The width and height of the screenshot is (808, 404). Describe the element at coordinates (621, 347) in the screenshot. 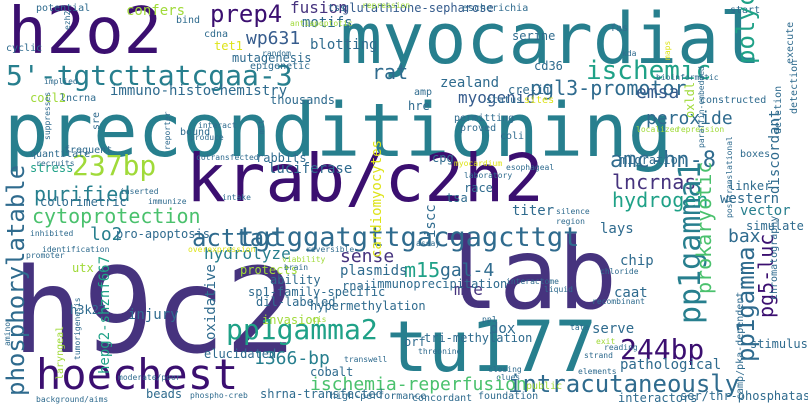

I see `word-reading: reading` at that location.